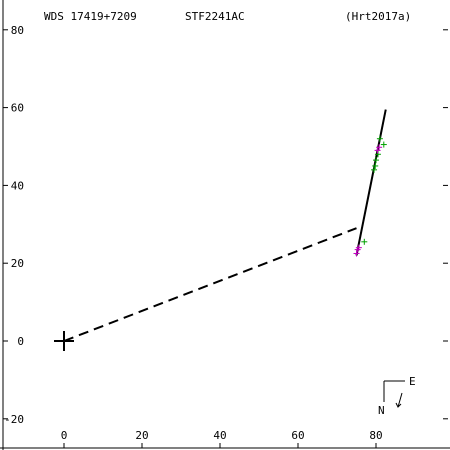 The width and height of the screenshot is (450, 450). What do you see at coordinates (398, 405) in the screenshot?
I see `orientation-arrowhead-icon` at bounding box center [398, 405].